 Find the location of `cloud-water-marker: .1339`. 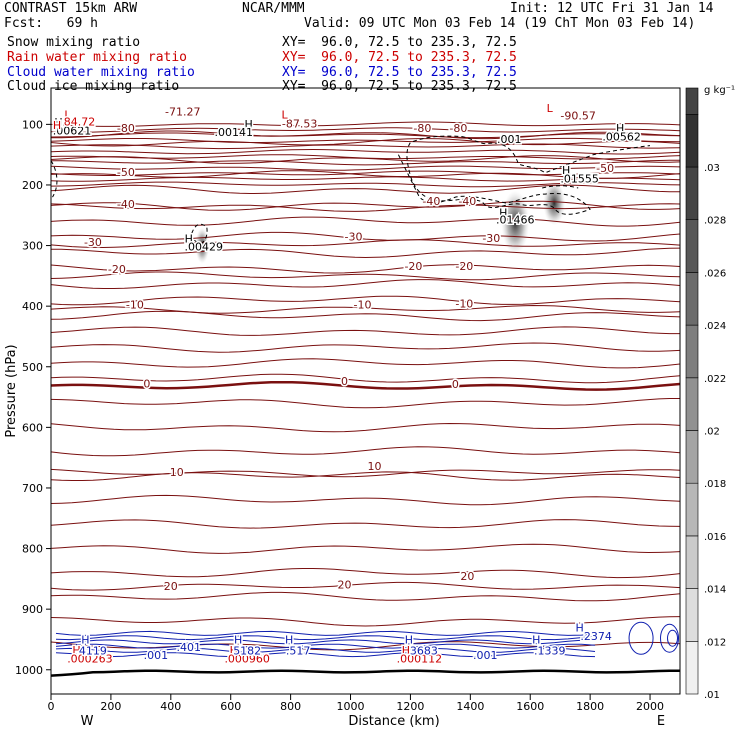

cloud-water-marker: .1339 is located at coordinates (550, 651).